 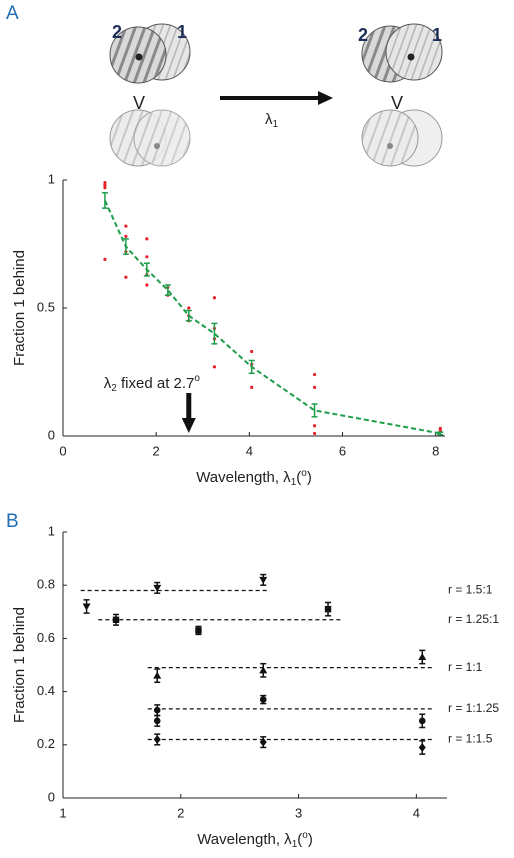 I want to click on y-tick-label: 0.8, so click(x=46, y=584).